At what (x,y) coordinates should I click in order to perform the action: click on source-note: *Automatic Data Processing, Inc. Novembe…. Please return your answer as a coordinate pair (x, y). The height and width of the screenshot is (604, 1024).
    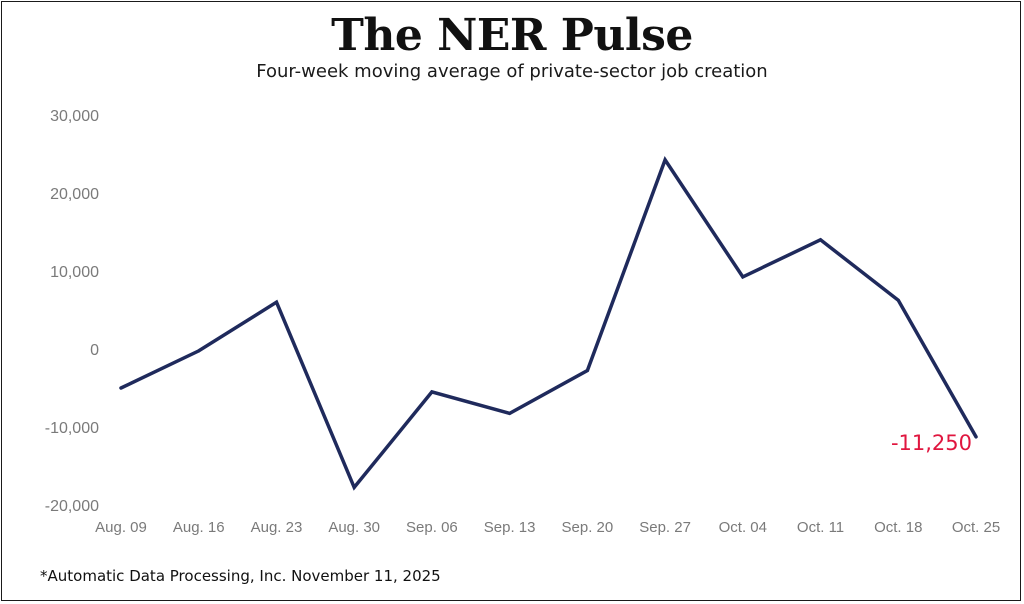
    Looking at the image, I should click on (240, 576).